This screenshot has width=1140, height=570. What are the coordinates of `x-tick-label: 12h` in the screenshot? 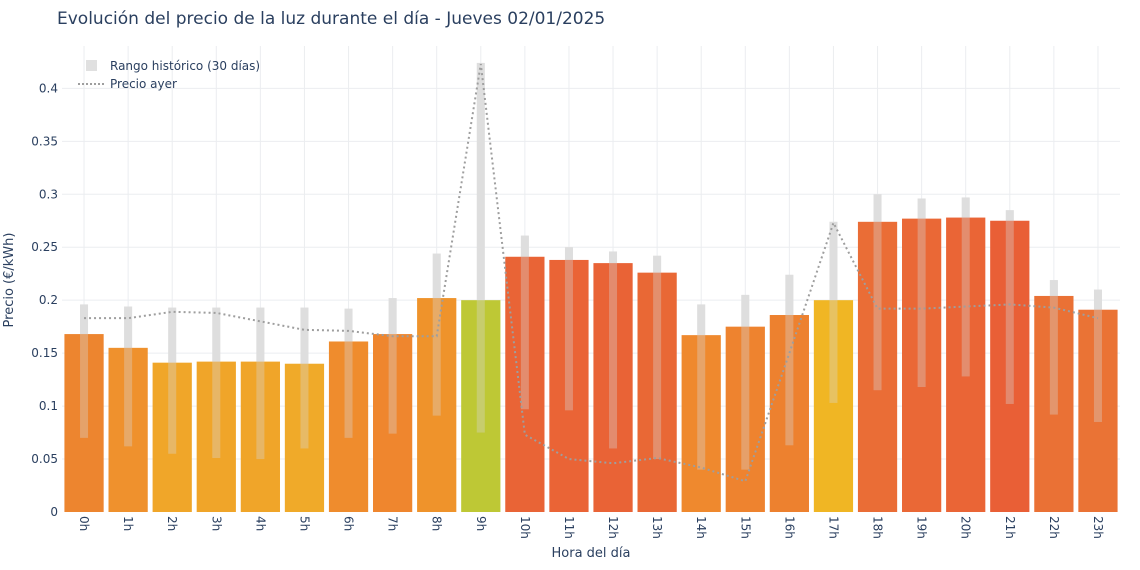 It's located at (613, 527).